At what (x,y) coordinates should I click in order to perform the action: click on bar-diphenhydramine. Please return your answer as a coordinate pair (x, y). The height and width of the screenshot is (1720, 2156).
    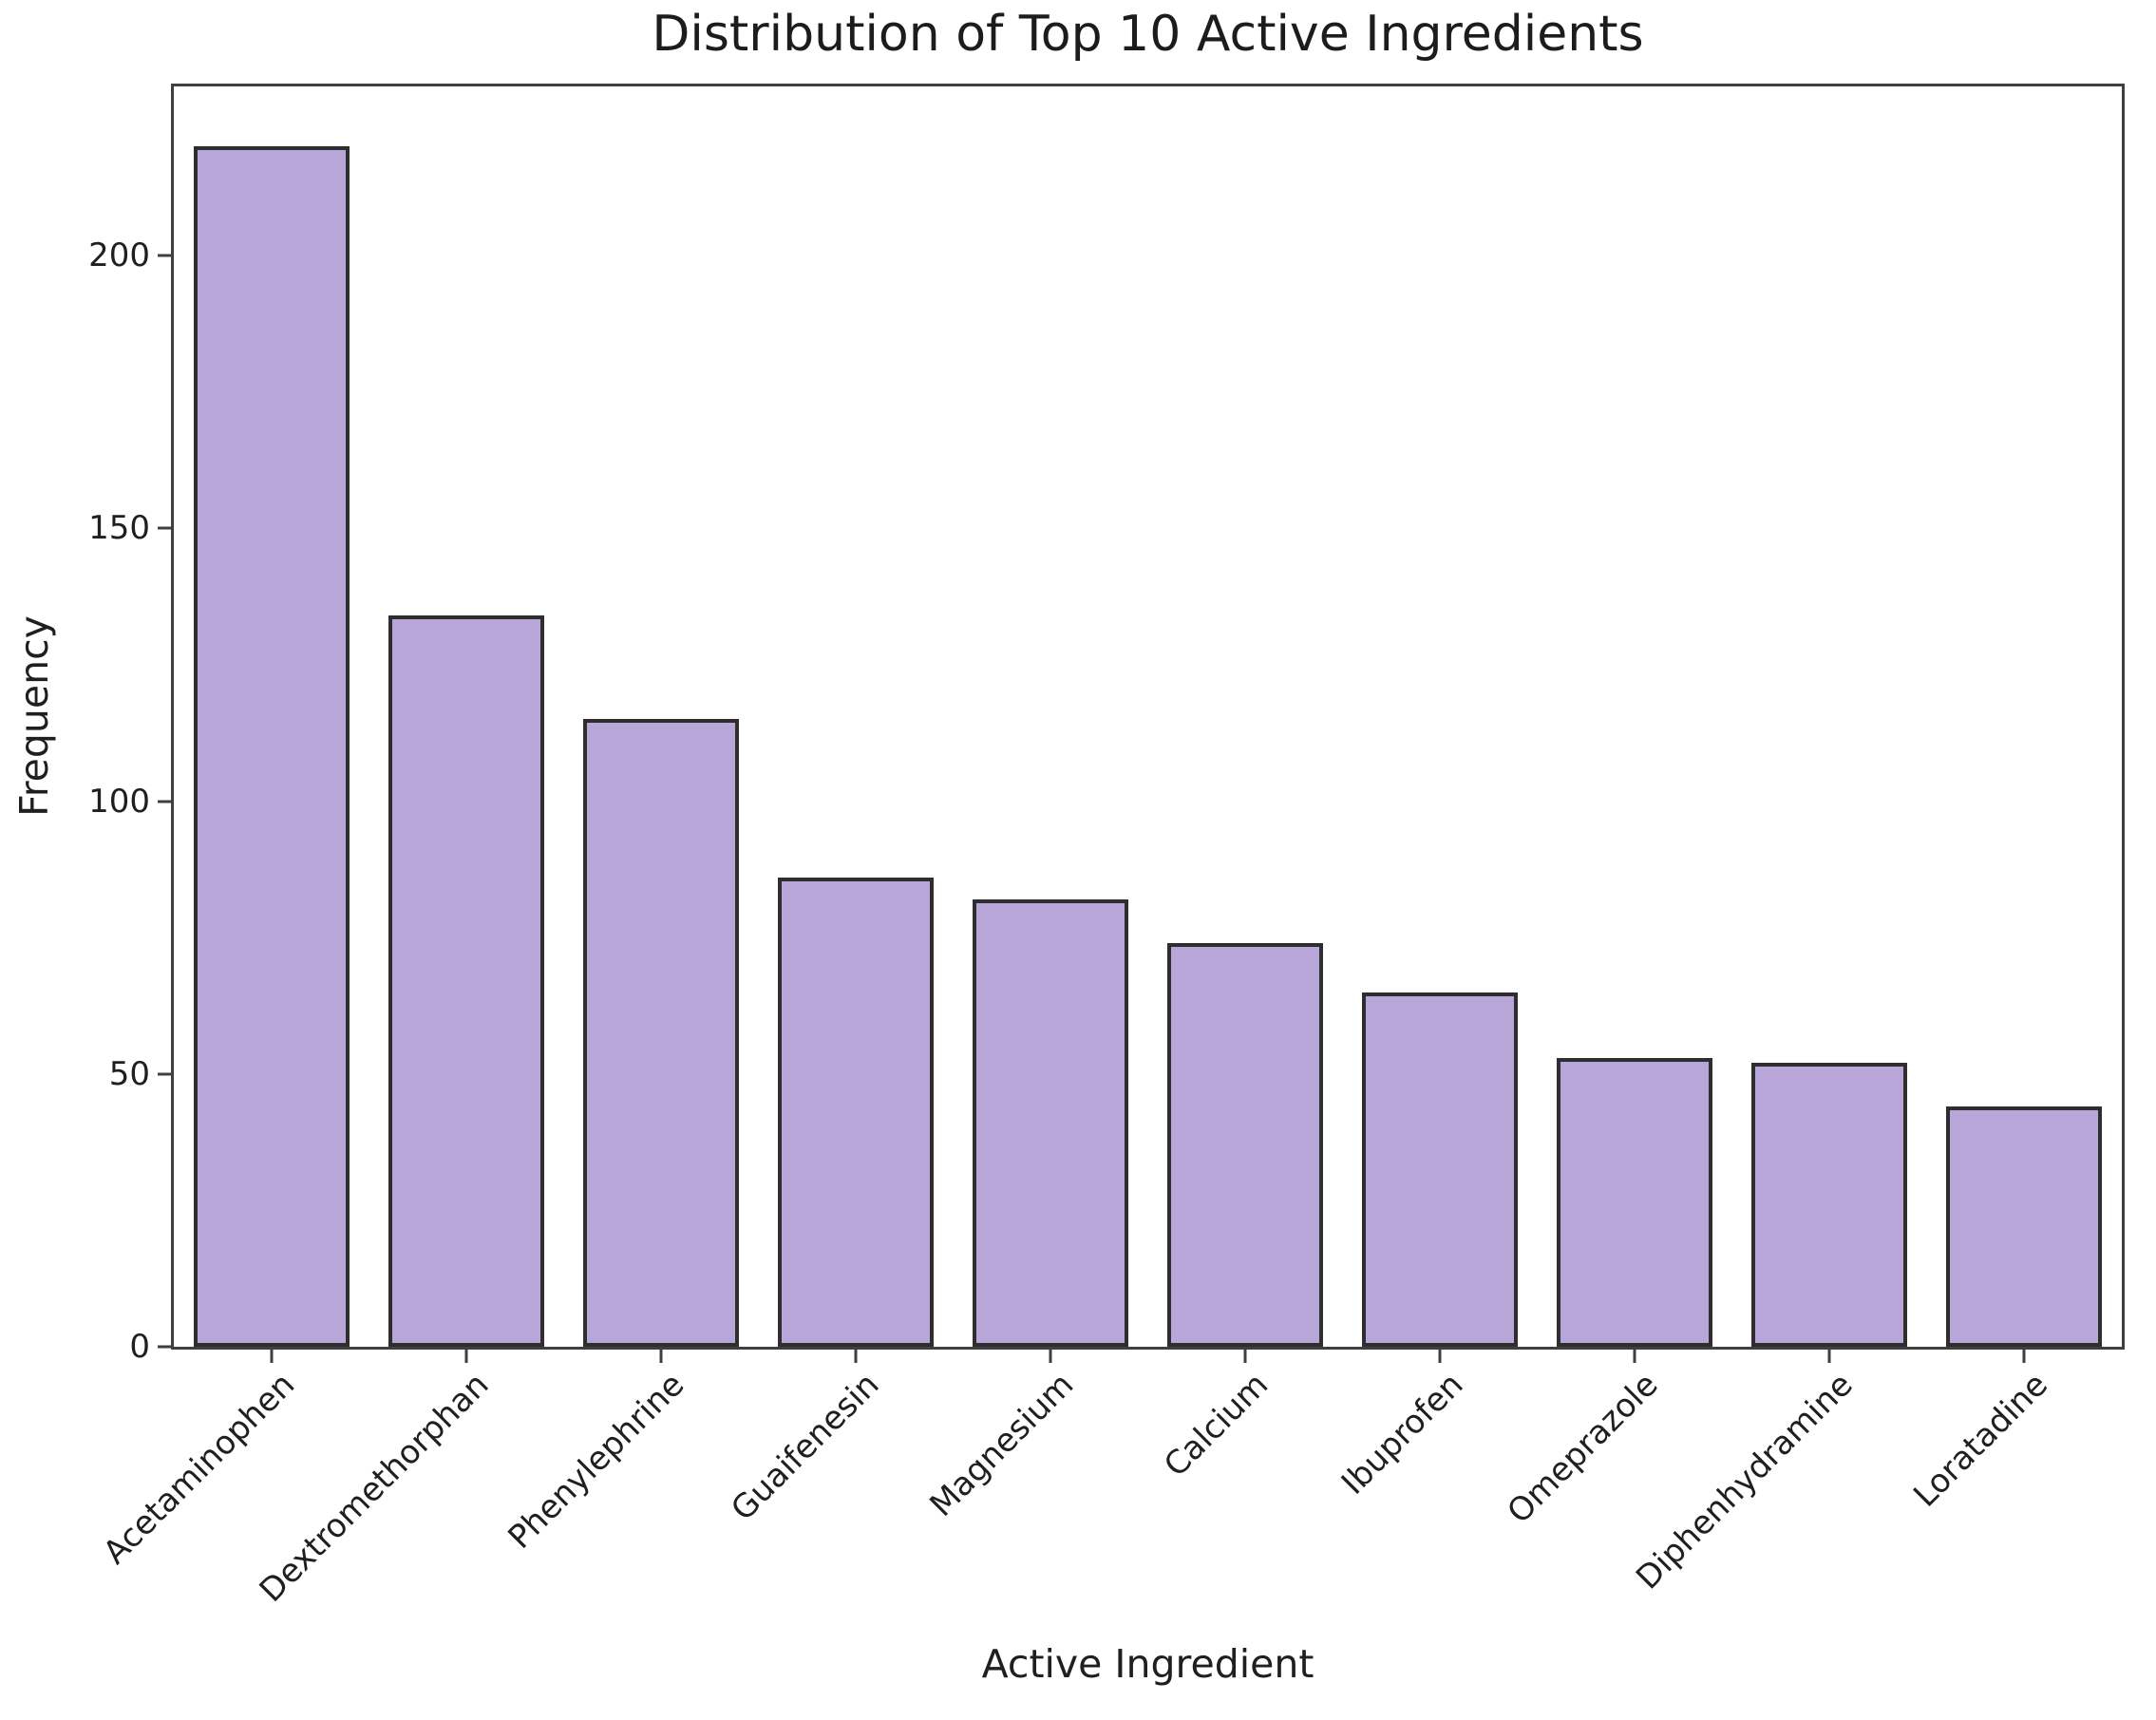
    Looking at the image, I should click on (1829, 1205).